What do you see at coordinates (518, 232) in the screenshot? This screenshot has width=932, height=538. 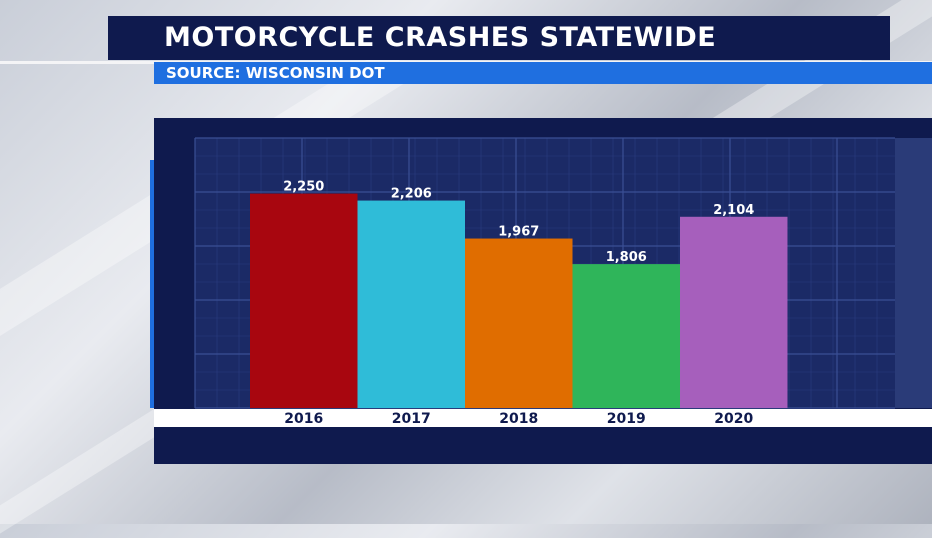 I see `value-label-2018: 1,967` at bounding box center [518, 232].